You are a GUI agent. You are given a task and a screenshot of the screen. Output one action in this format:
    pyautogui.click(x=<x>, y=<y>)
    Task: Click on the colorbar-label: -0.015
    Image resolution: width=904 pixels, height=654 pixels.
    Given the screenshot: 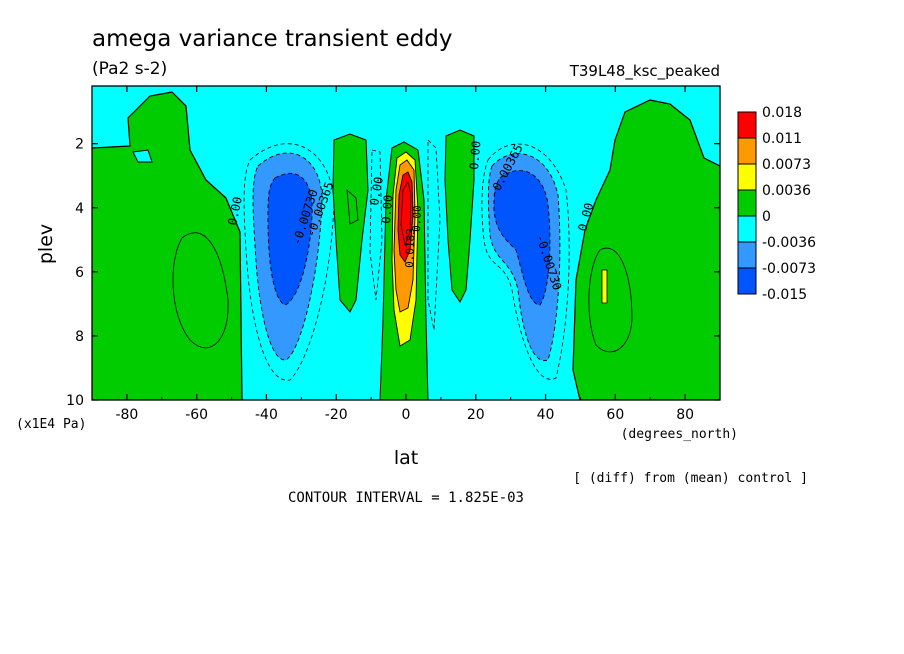 What is the action you would take?
    pyautogui.click(x=784, y=295)
    